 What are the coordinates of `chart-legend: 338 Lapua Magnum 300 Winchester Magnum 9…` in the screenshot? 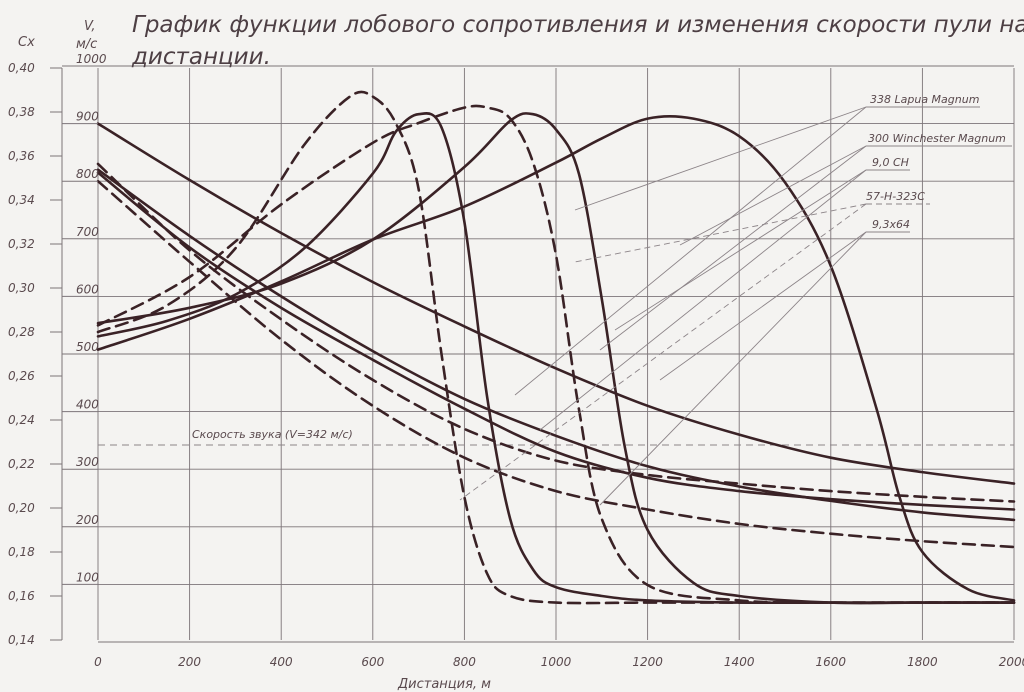 It's located at (936, 162).